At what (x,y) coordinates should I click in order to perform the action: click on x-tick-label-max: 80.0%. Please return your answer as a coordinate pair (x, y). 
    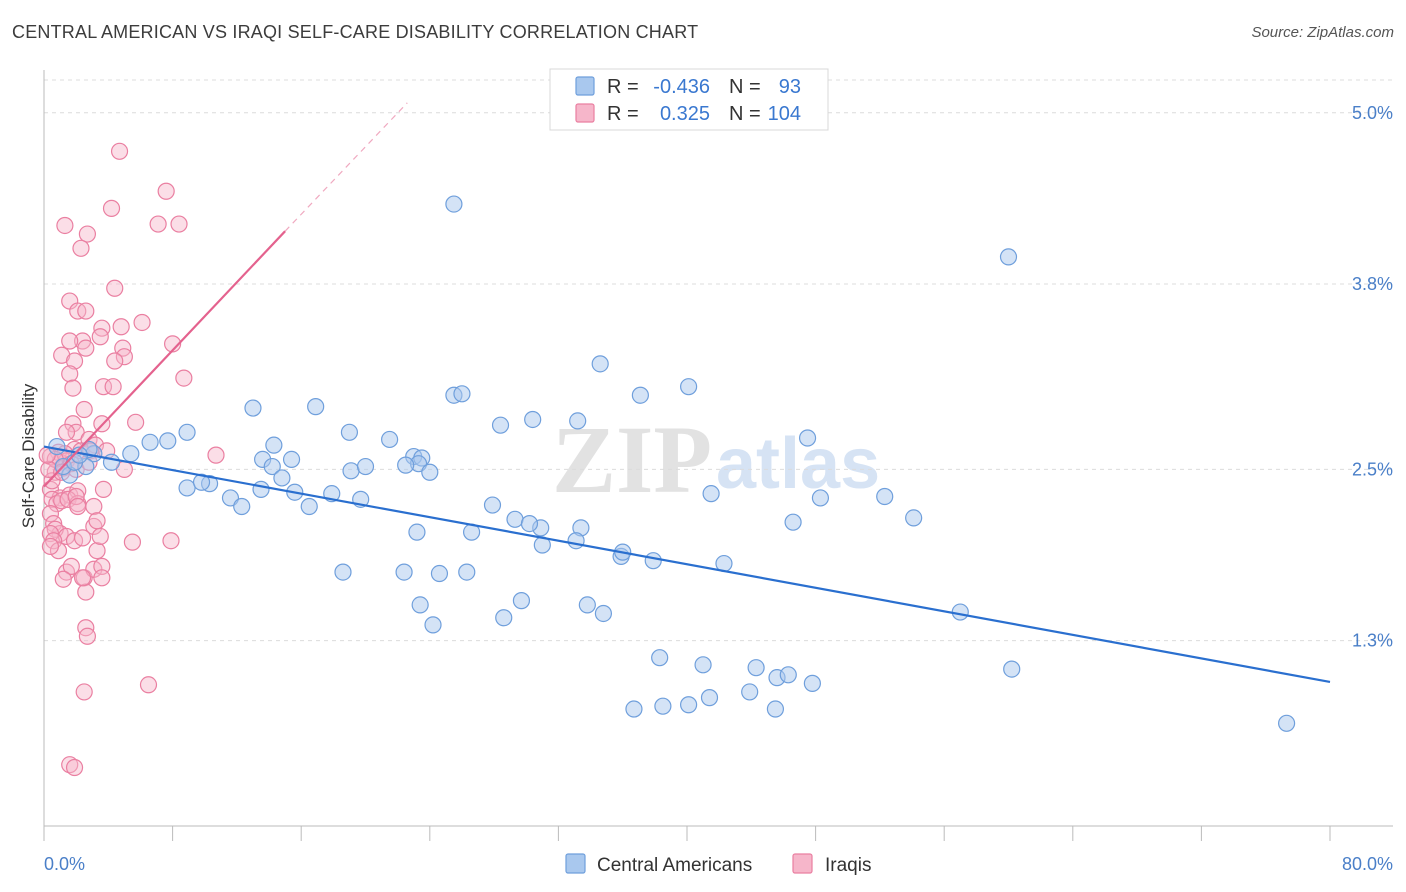
    Looking at the image, I should click on (1367, 864).